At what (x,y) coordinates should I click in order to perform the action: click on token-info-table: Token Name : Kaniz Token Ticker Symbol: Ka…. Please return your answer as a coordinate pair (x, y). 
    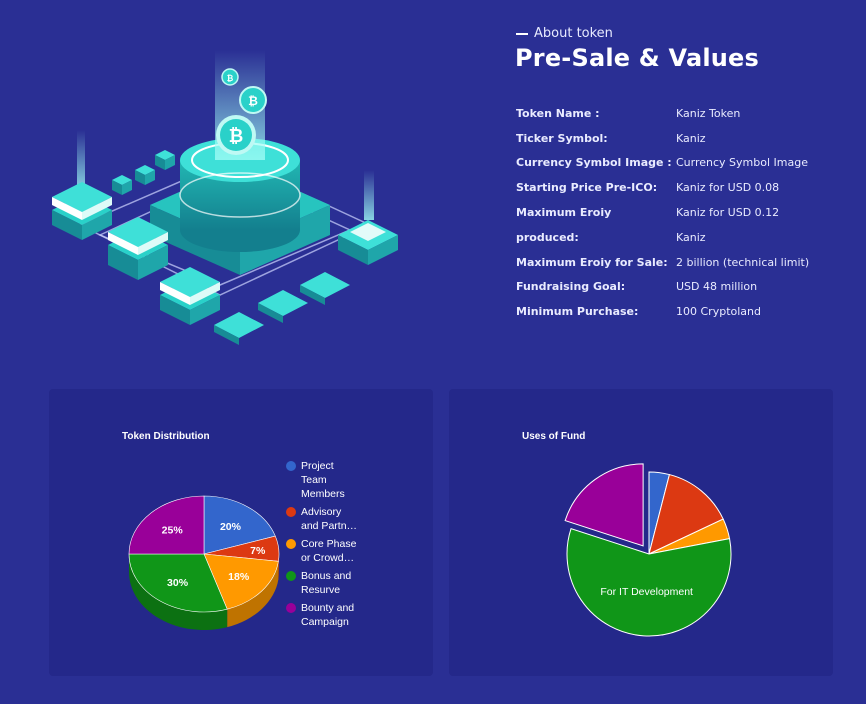
    Looking at the image, I should click on (686, 212).